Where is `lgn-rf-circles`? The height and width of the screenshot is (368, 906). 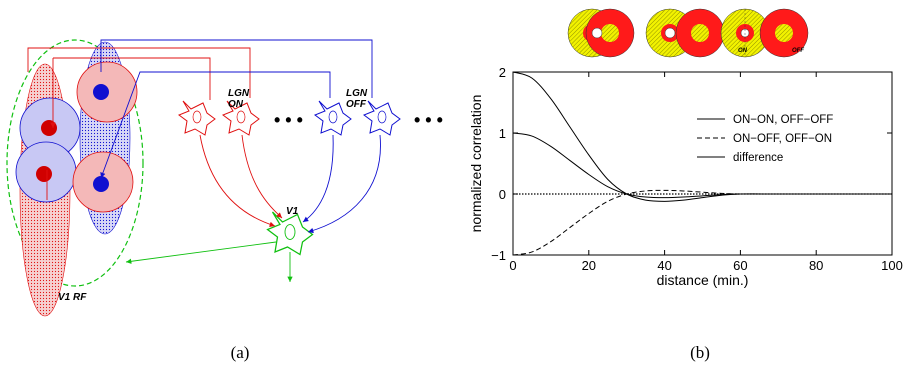 lgn-rf-circles is located at coordinates (76, 137).